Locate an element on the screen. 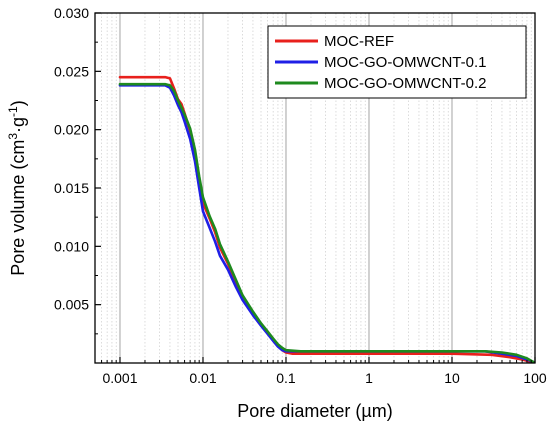 The image size is (550, 427). y-tick-label: 0.010 is located at coordinates (71, 246).